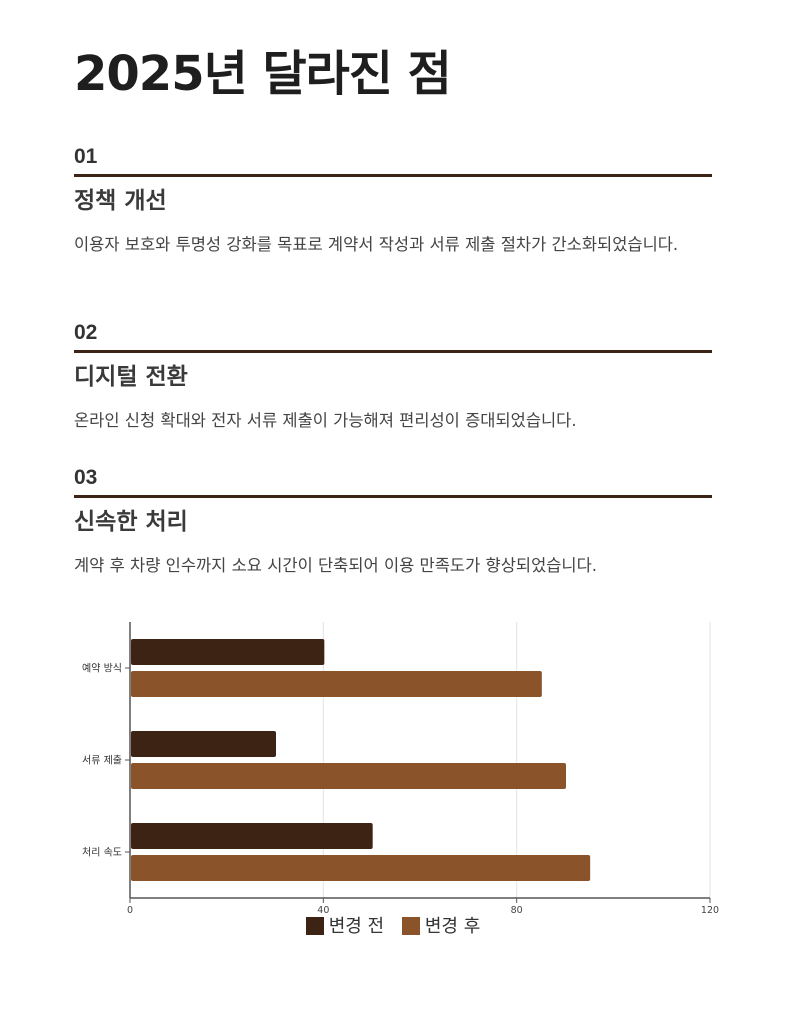  I want to click on x-tick-label: 40, so click(323, 910).